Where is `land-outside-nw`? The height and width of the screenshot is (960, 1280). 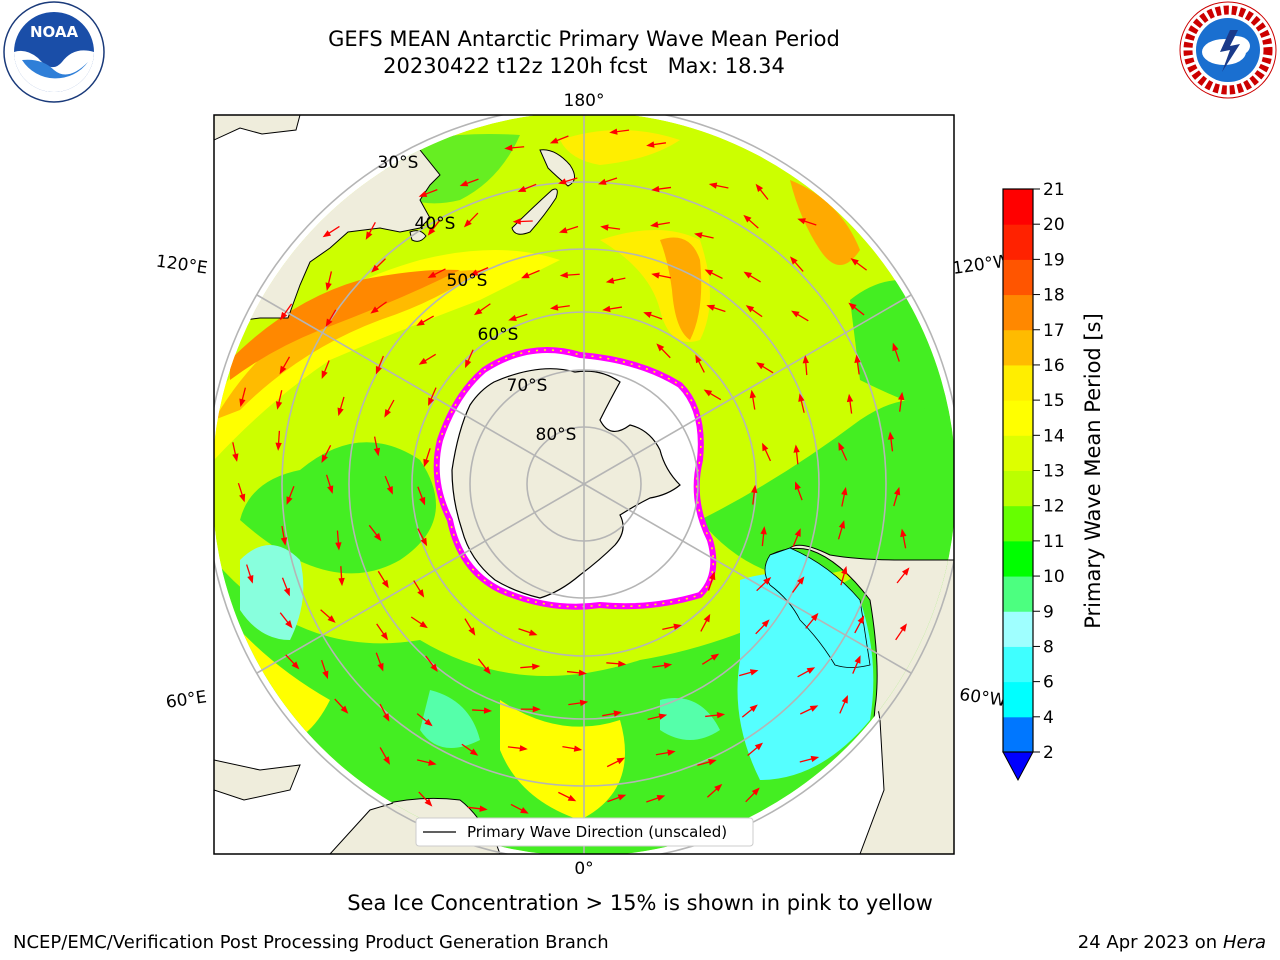 land-outside-nw is located at coordinates (257, 128).